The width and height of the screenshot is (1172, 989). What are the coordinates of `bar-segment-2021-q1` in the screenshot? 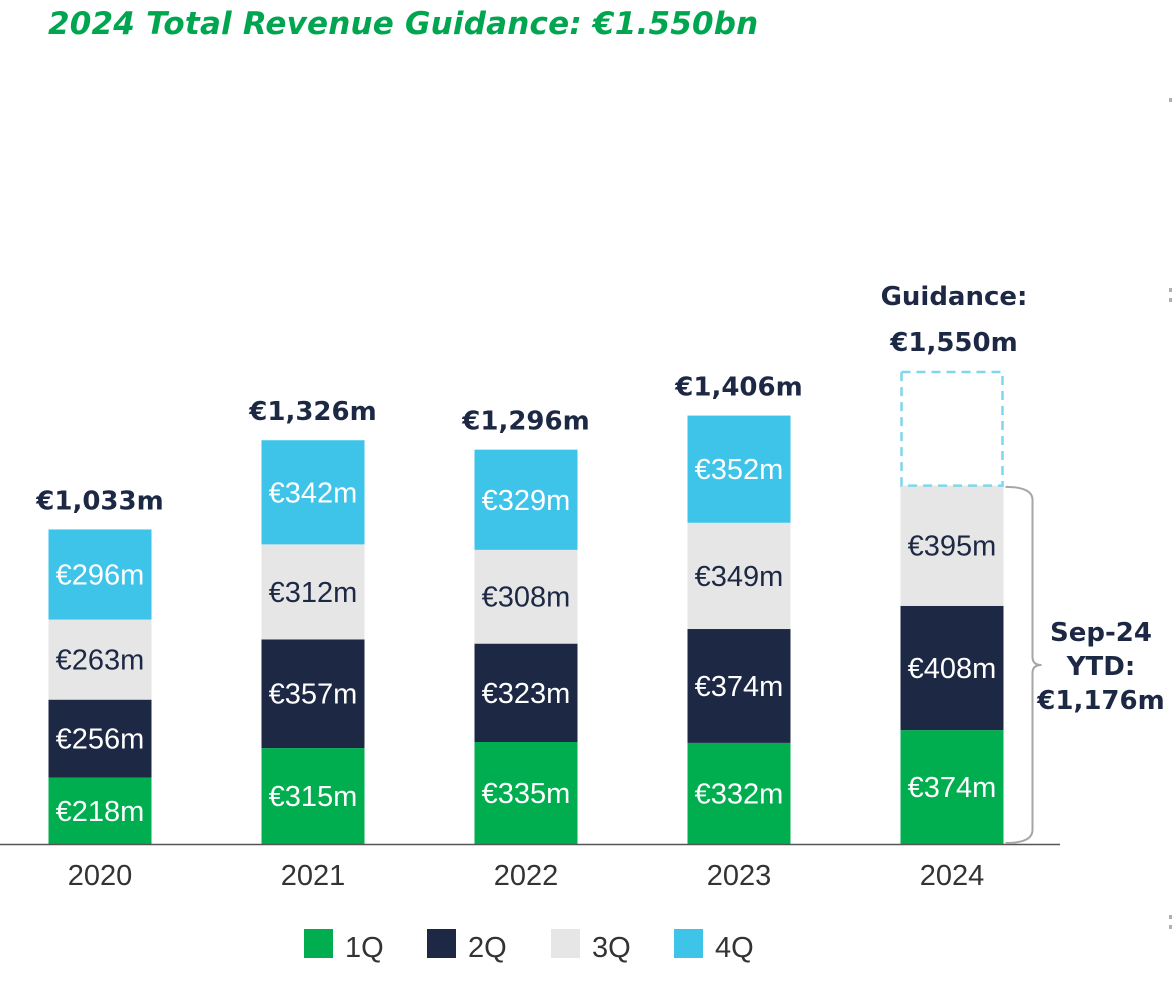 It's located at (313, 796).